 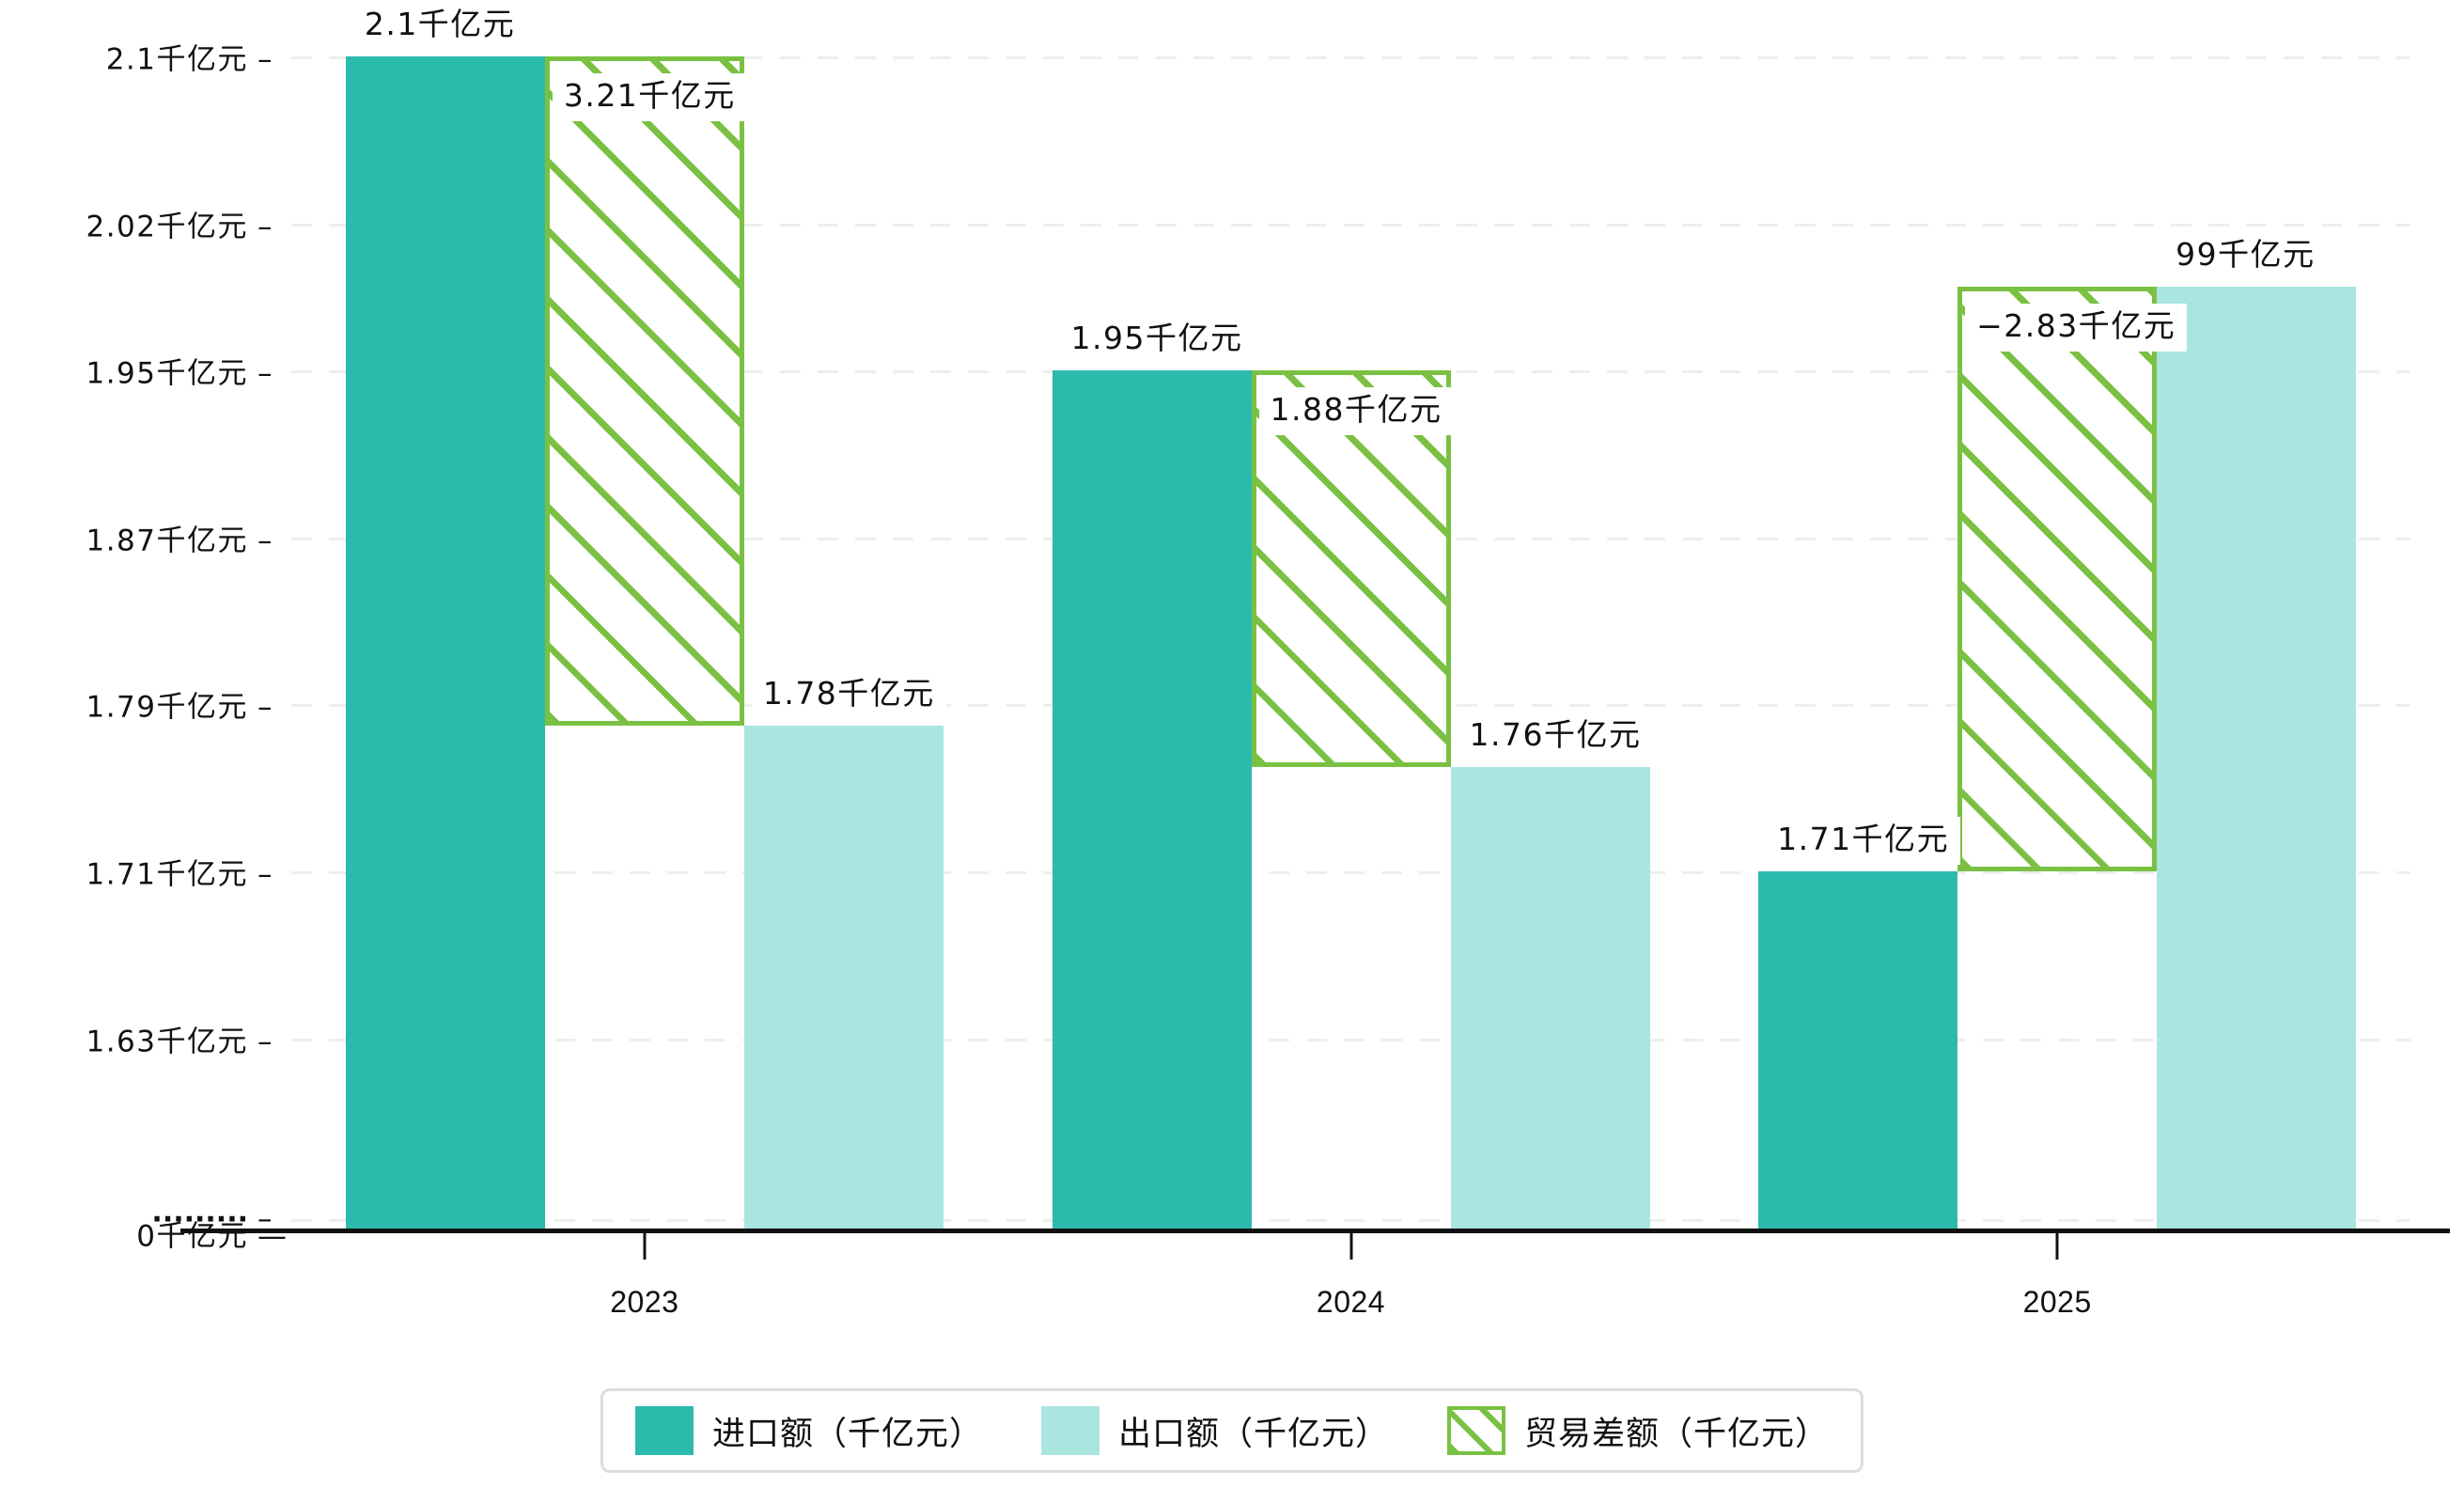 I want to click on chart-legend: 进口额（千亿元） 出口额（千亿元） 贸易差额（千亿元）, so click(x=1232, y=1430).